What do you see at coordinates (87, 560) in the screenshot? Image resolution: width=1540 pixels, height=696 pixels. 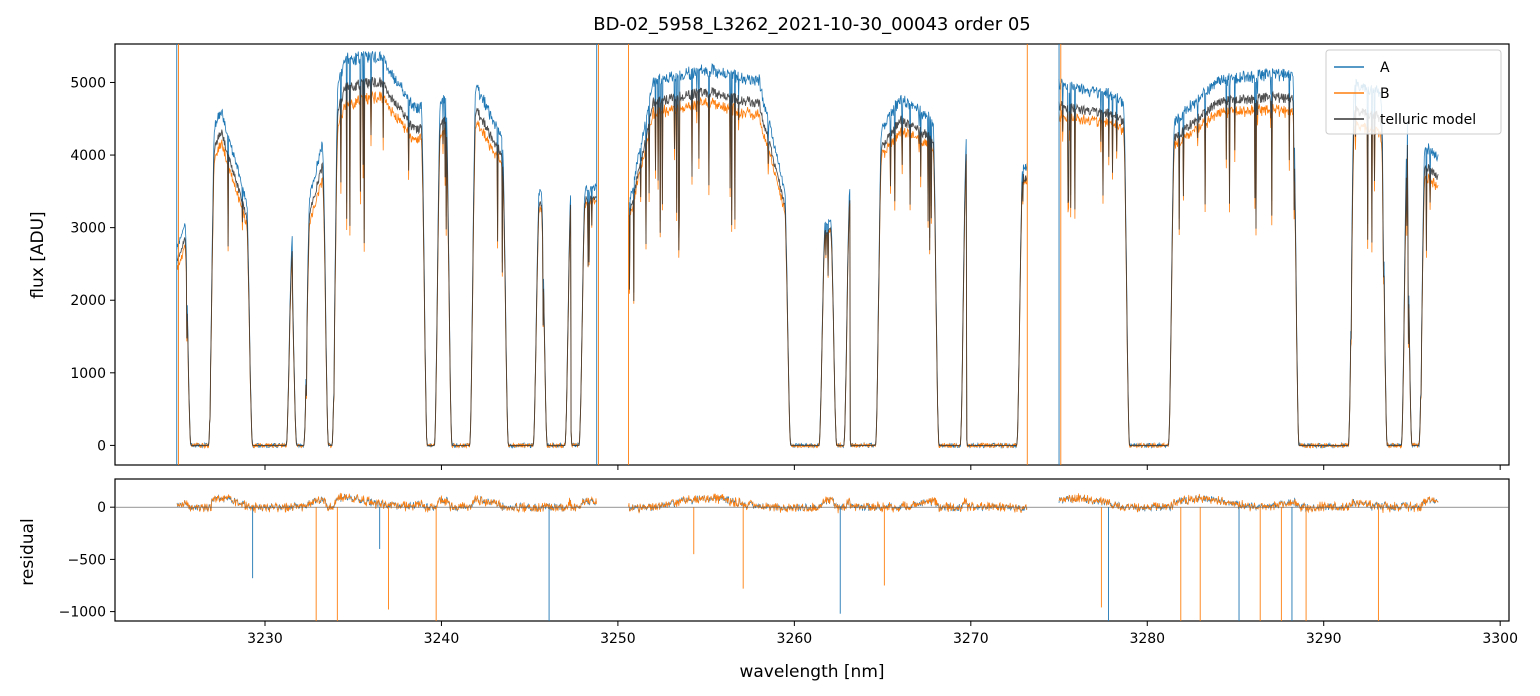 I see `residual-ytick-label--500: −500` at bounding box center [87, 560].